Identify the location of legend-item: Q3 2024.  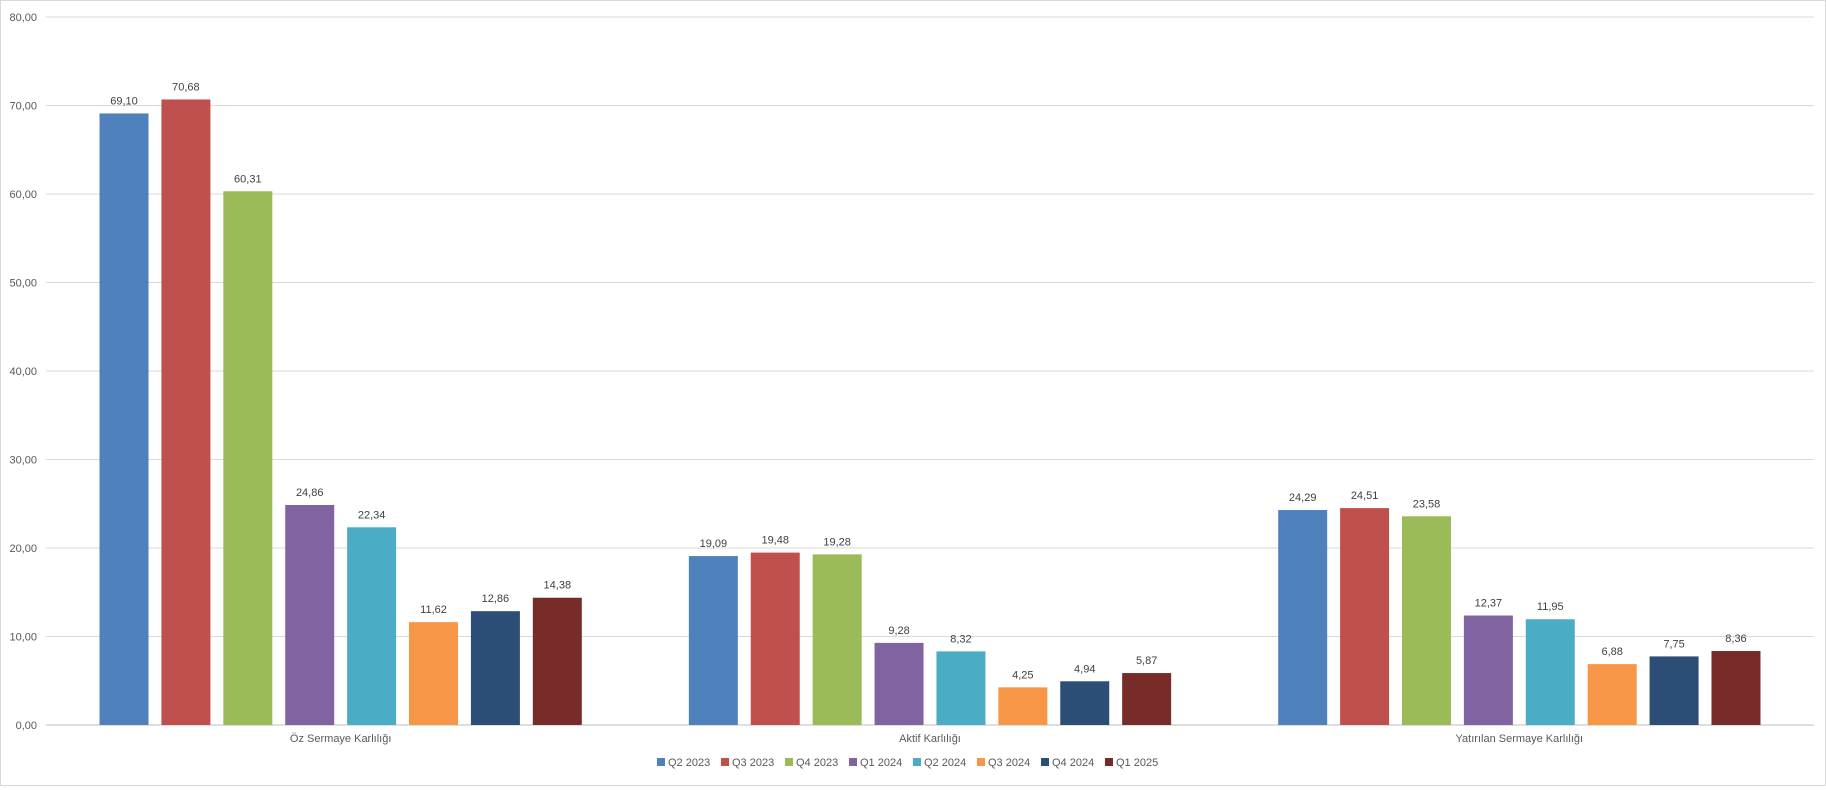
(1003, 763).